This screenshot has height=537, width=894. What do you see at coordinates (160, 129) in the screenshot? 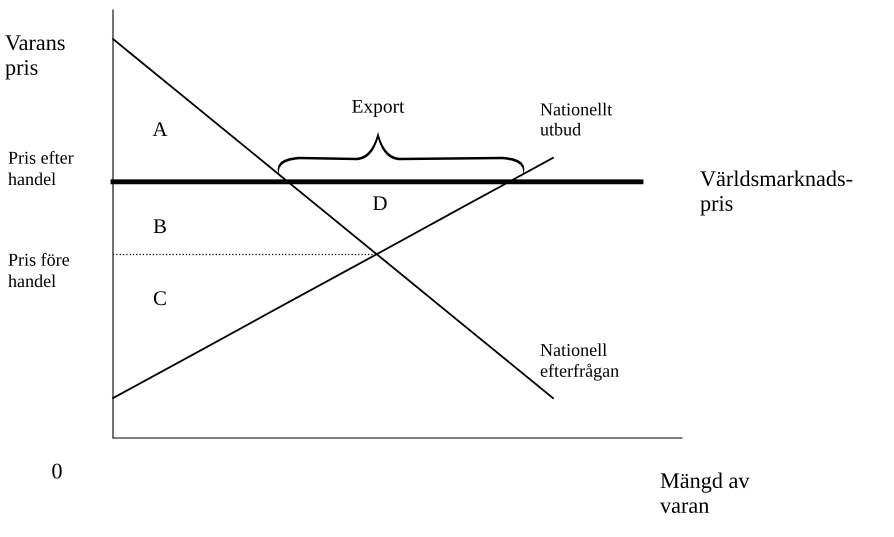
I see `annotation: A` at bounding box center [160, 129].